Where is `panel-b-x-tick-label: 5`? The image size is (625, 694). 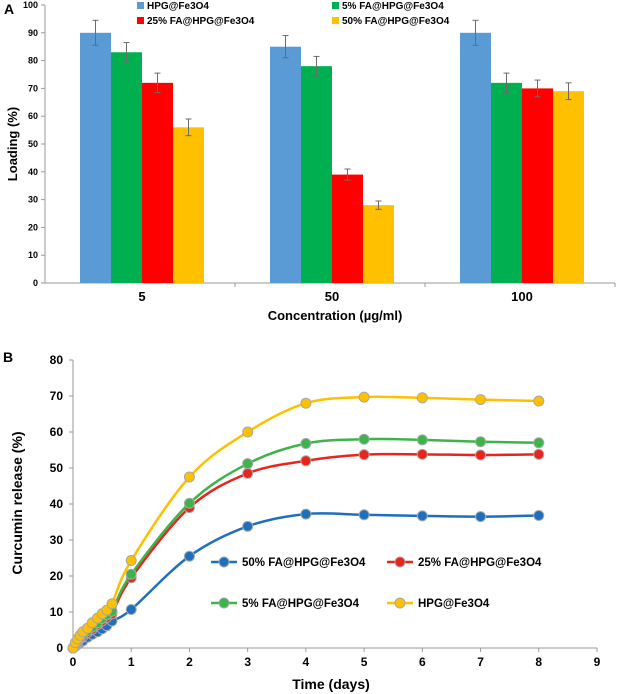
panel-b-x-tick-label: 5 is located at coordinates (364, 662).